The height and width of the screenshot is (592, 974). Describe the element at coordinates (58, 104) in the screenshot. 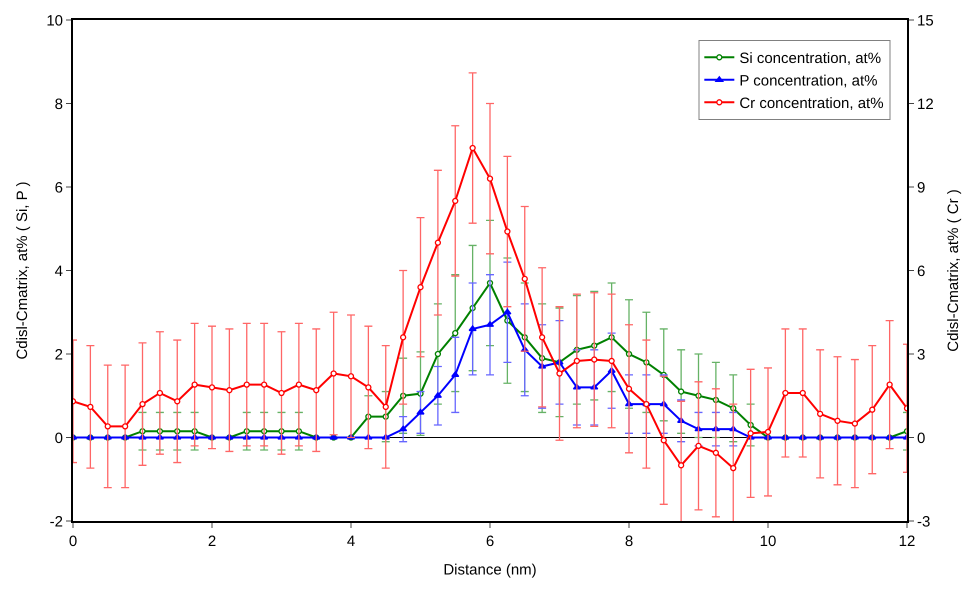

I see `y-tick-label: 8` at that location.